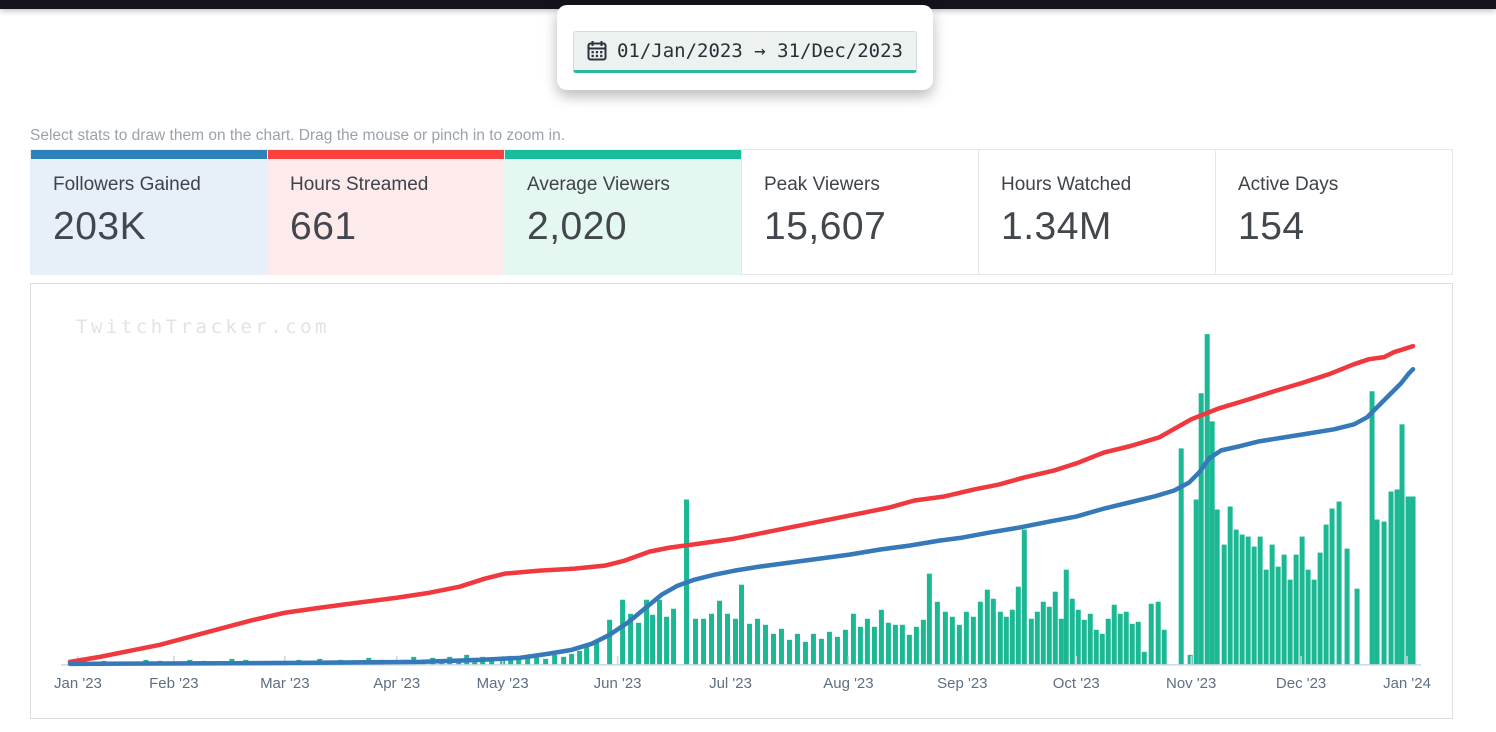  I want to click on stat-card-average-viewers: Average Viewers 2,020, so click(623, 212).